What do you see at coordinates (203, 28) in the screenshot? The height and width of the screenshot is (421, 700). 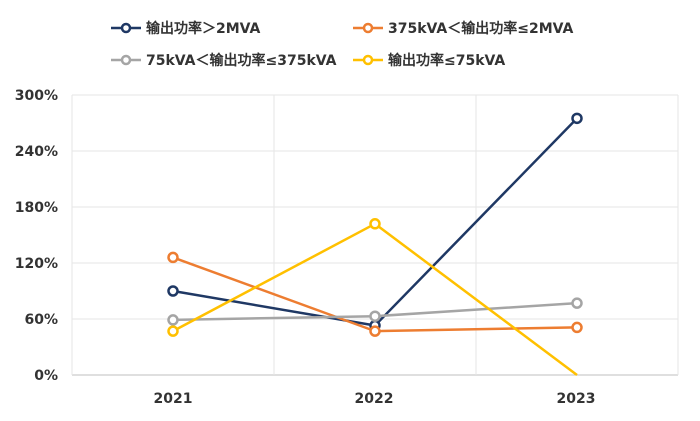 I see `legend-label: 输出功率＞2MVA` at bounding box center [203, 28].